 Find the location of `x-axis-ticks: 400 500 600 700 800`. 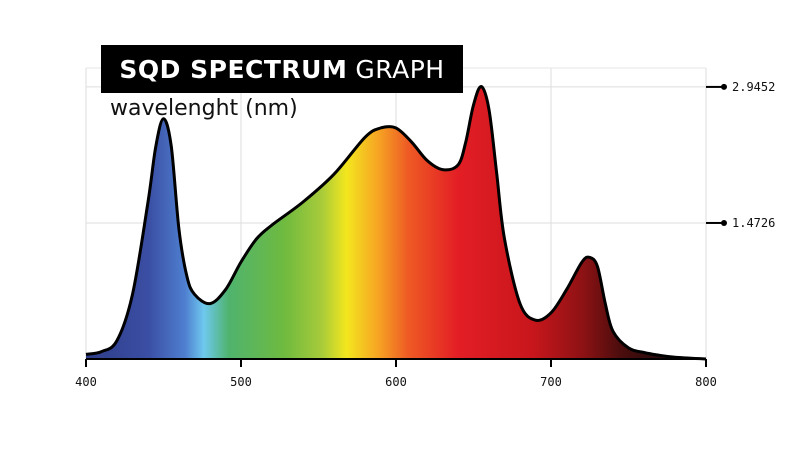

x-axis-ticks: 400 500 600 700 800 is located at coordinates (396, 374).